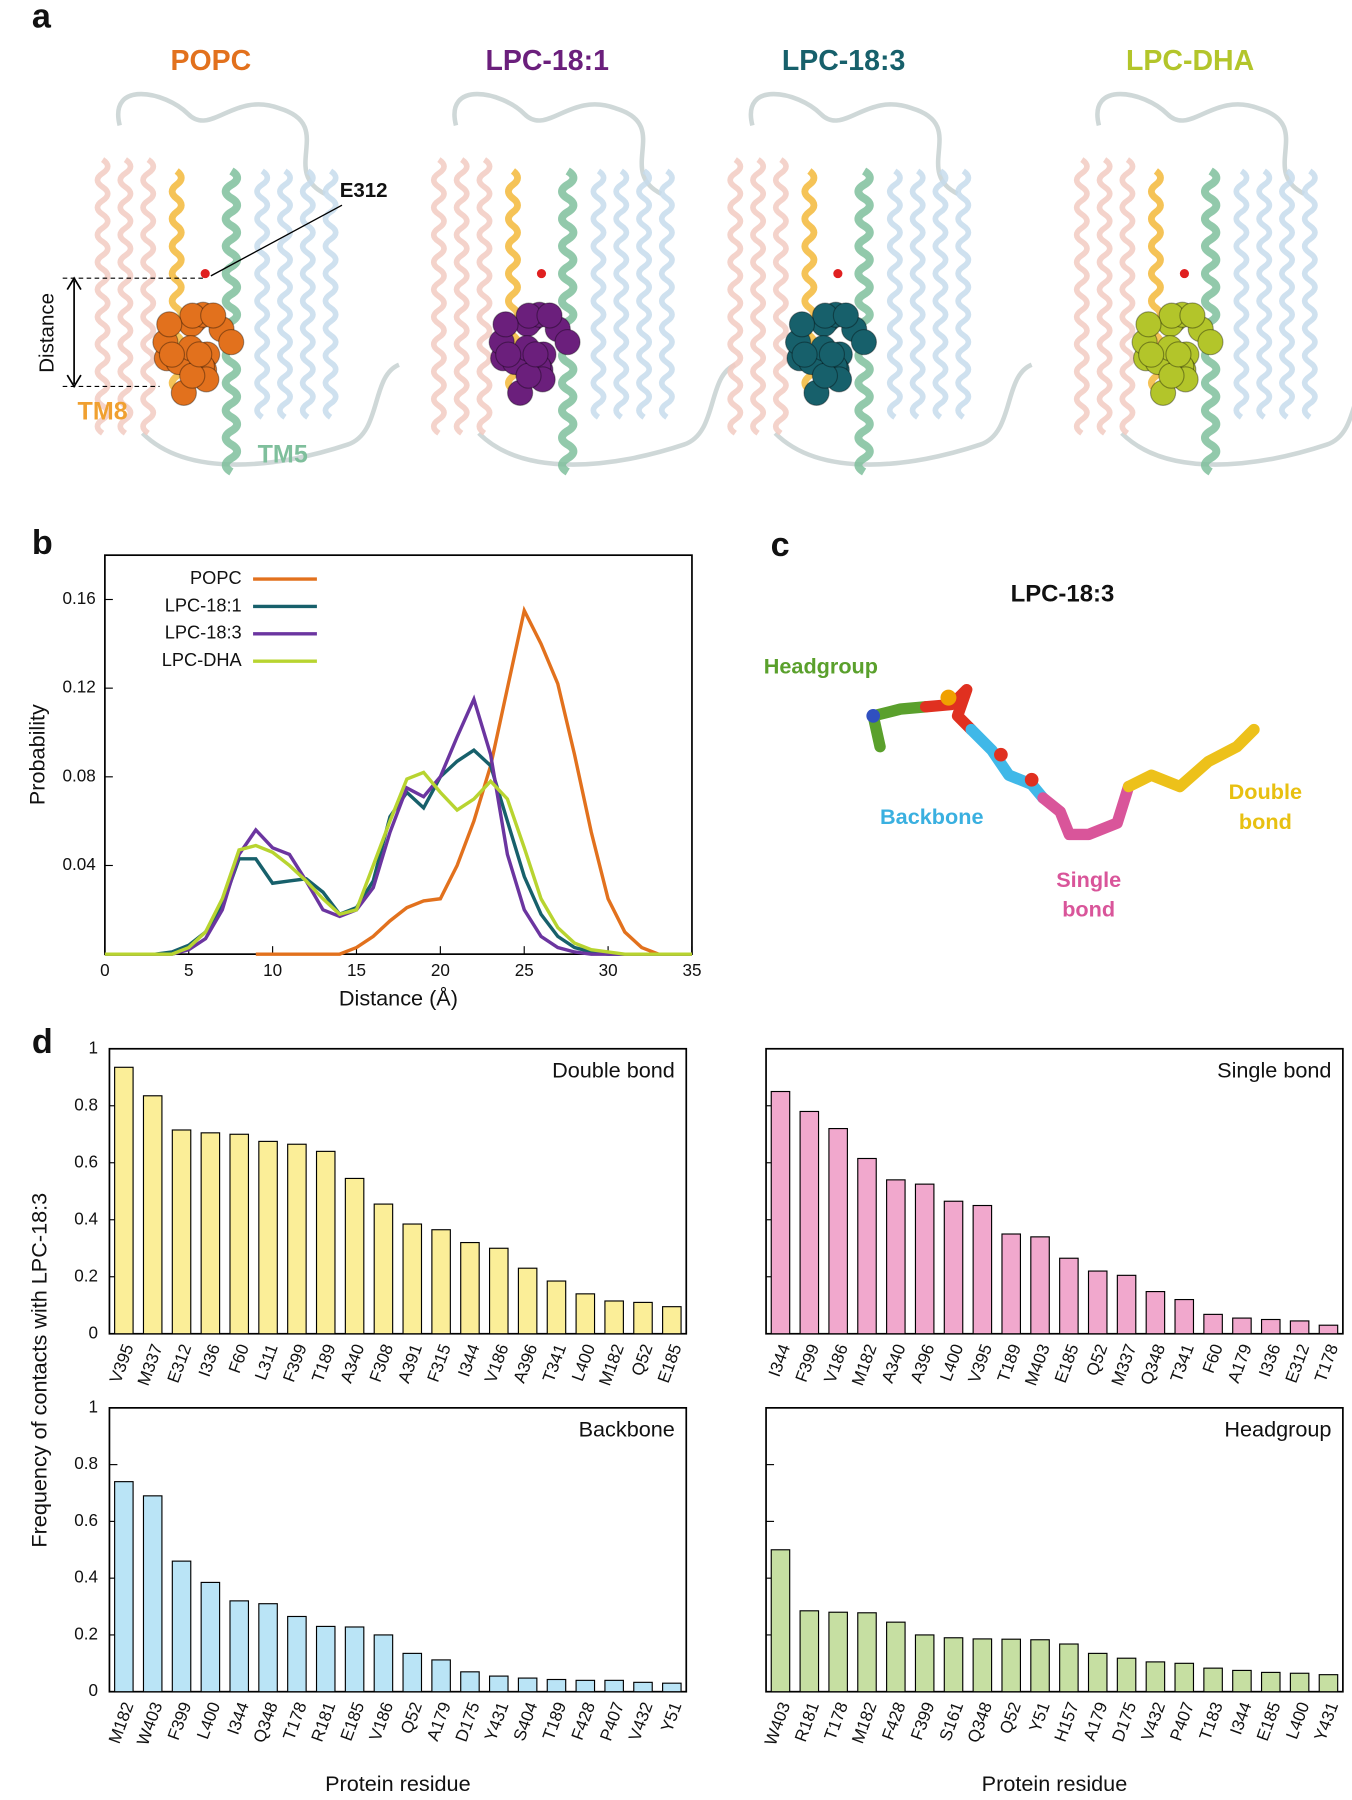 The height and width of the screenshot is (1800, 1352). Describe the element at coordinates (381, 1363) in the screenshot. I see `x-tick-label: F308` at that location.